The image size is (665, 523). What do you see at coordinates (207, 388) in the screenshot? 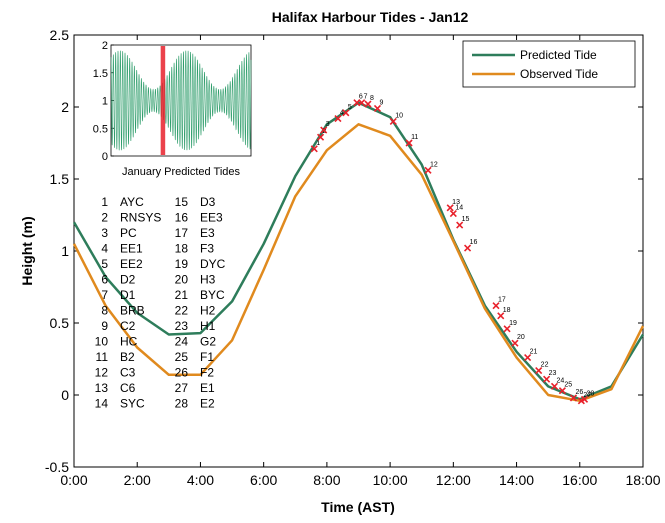
I see `station-name: E1` at bounding box center [207, 388].